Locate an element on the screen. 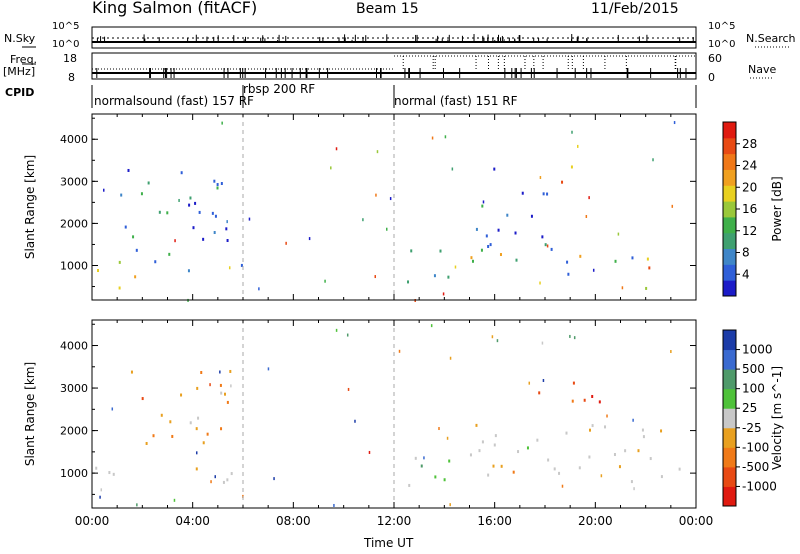 Image resolution: width=800 pixels, height=554 pixels. power-y-tick-label: 1000 is located at coordinates (74, 265).